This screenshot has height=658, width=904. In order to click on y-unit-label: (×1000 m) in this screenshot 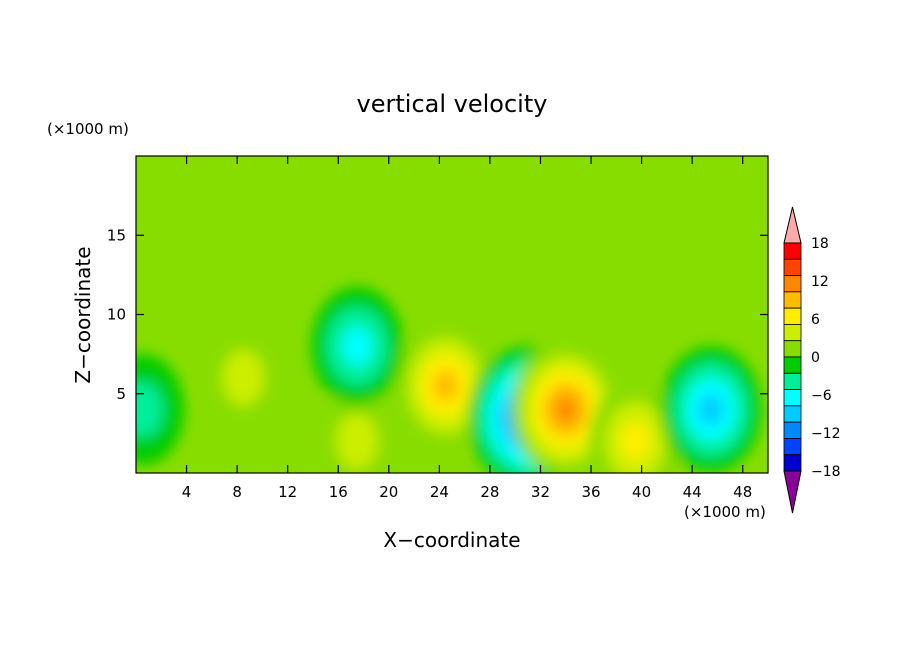, I will do `click(88, 129)`.